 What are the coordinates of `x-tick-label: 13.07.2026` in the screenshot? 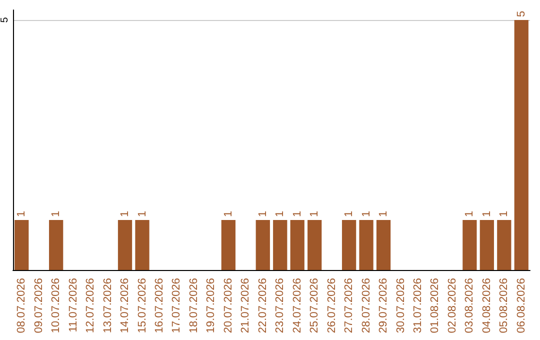 It's located at (108, 306).